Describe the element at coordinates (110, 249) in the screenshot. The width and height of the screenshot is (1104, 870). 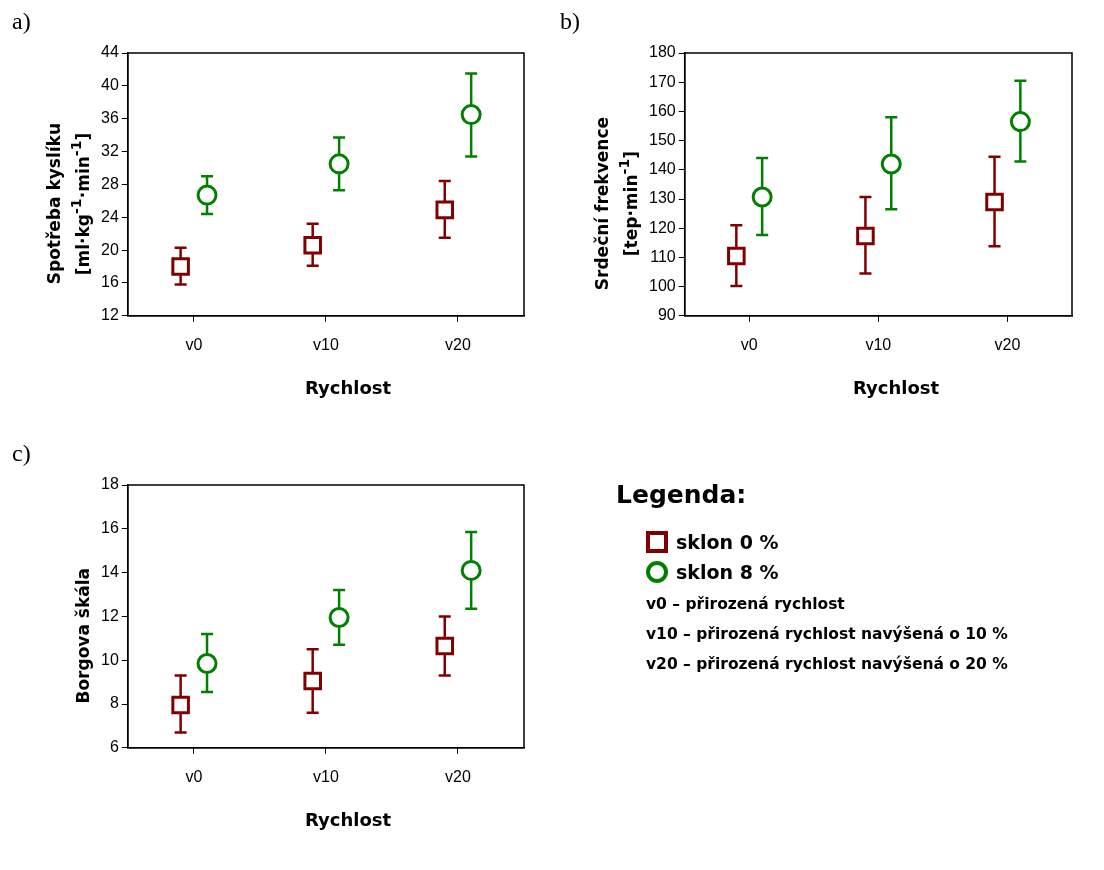
I see `y-tick-label: 20` at that location.